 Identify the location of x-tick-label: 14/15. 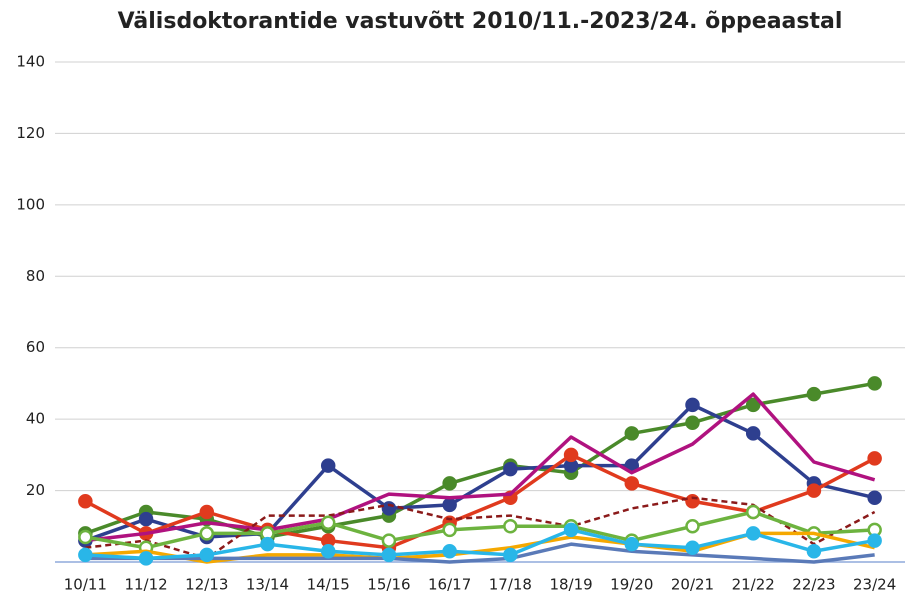
(328, 585).